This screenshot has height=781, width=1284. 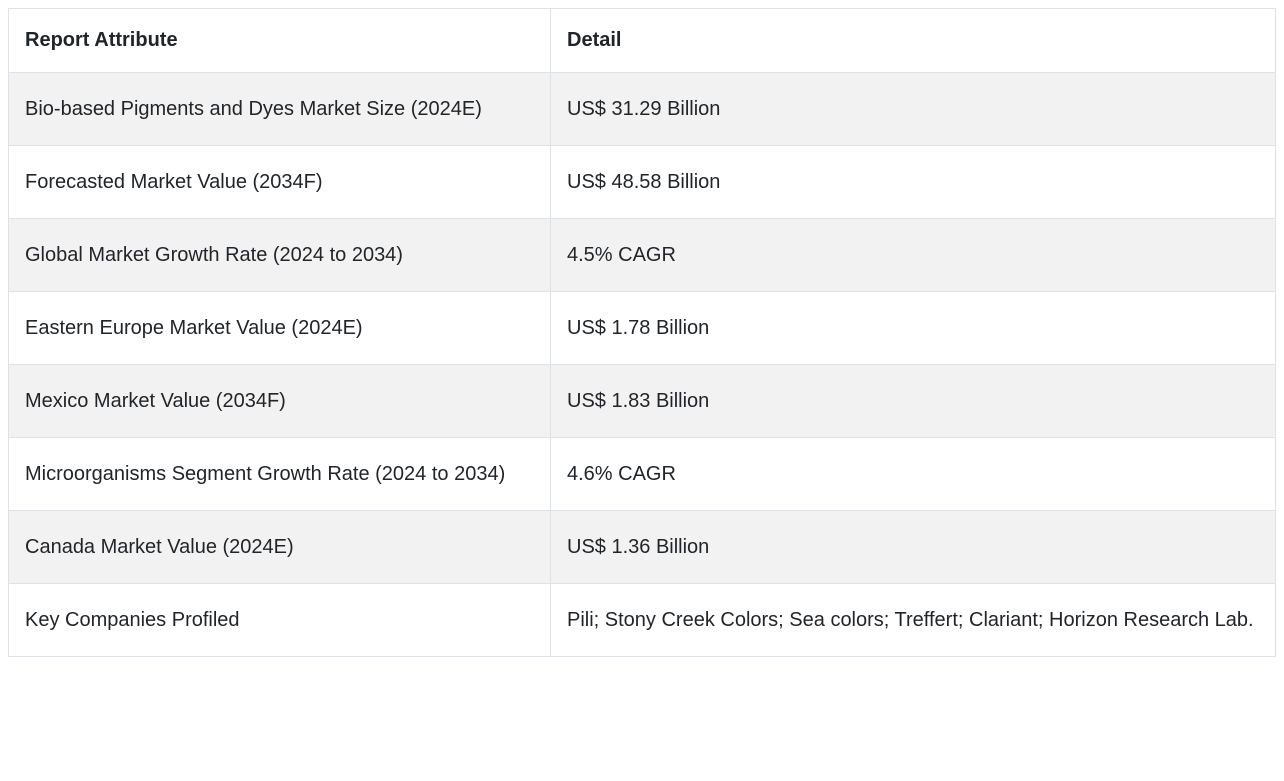 I want to click on detail-cell: 4.5% CAGR, so click(x=913, y=255).